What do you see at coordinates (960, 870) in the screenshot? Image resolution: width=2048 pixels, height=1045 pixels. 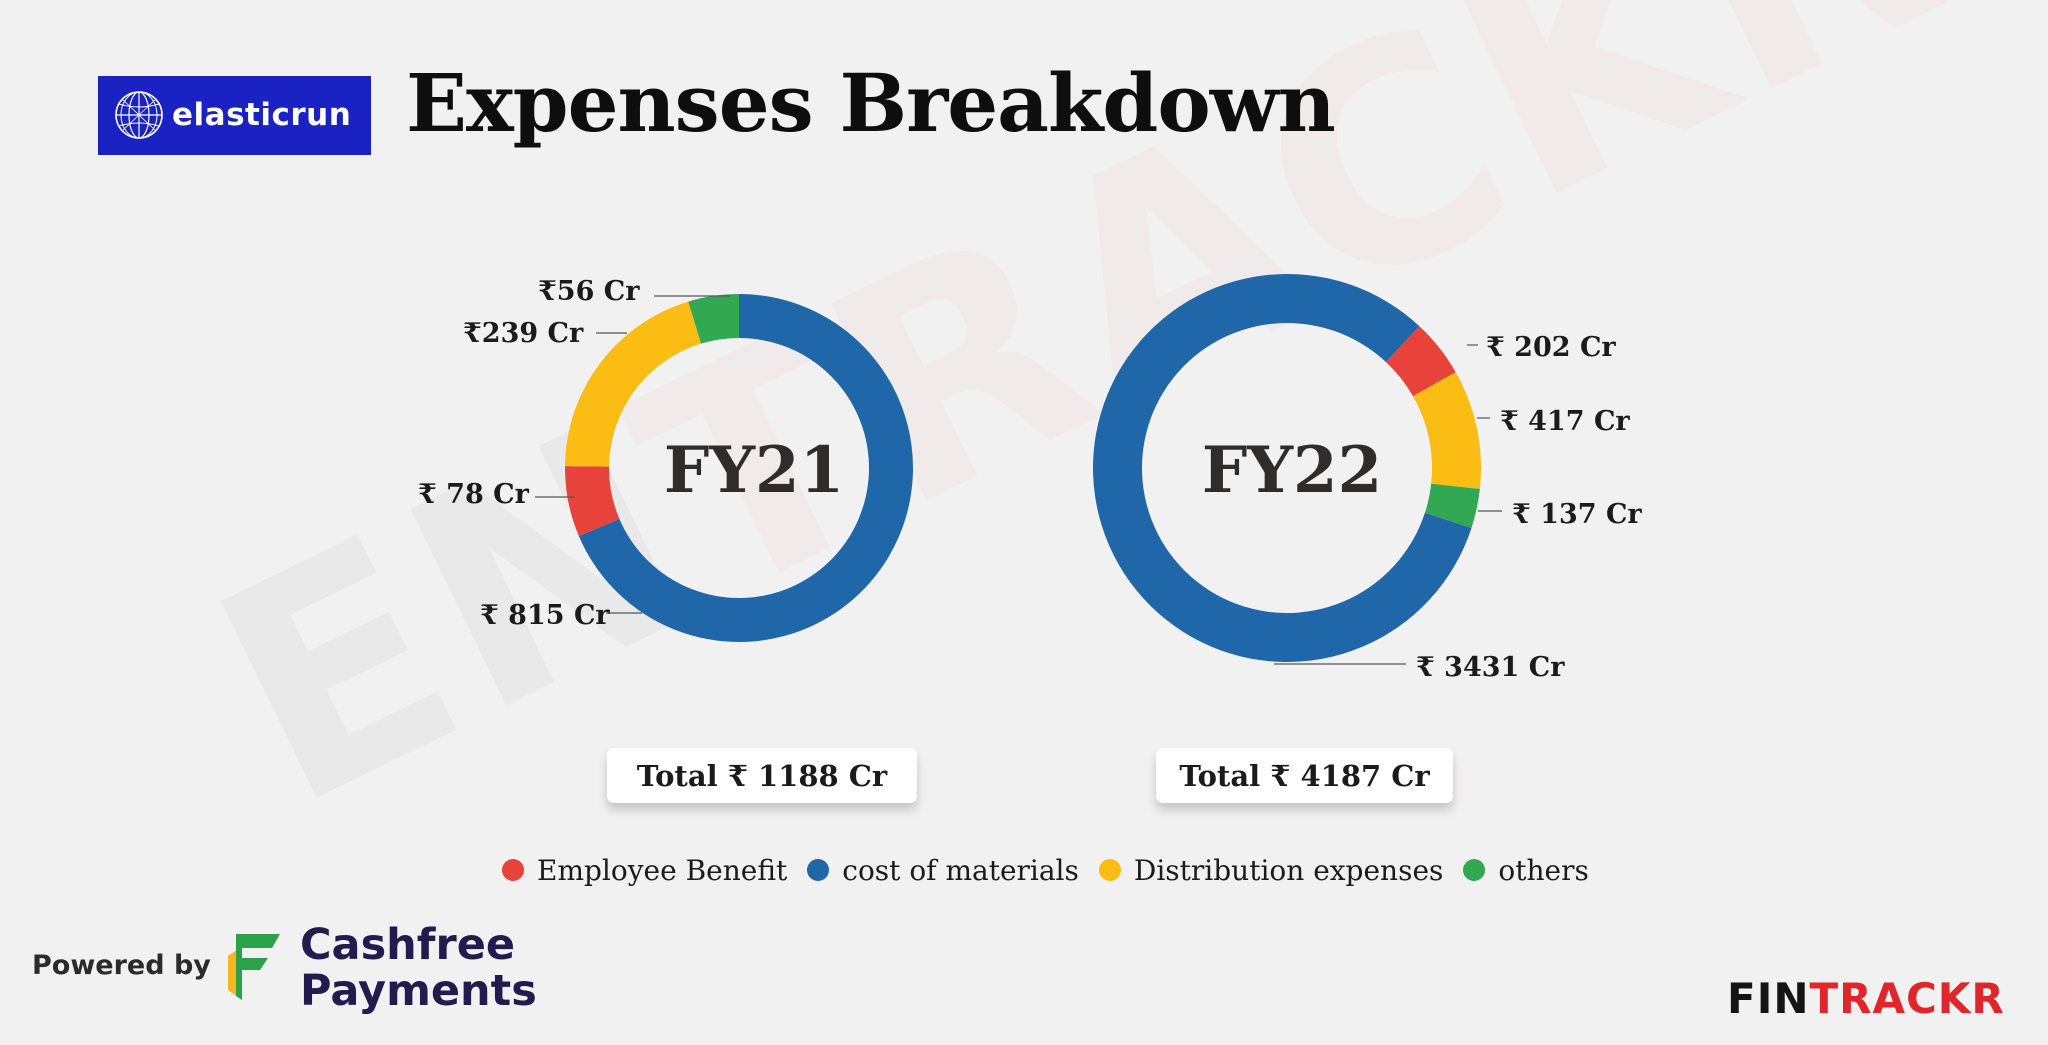 I see `legend-label: cost of materials` at bounding box center [960, 870].